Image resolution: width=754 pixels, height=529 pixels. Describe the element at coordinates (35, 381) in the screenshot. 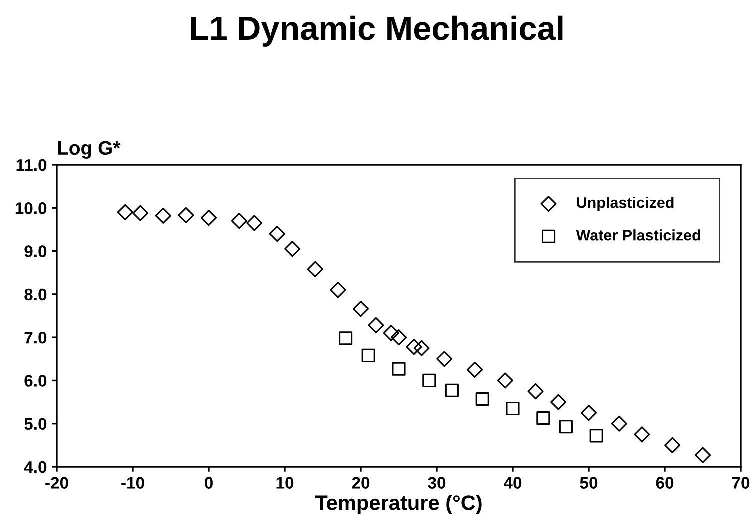

I see `y-tick-label: 6.0` at that location.